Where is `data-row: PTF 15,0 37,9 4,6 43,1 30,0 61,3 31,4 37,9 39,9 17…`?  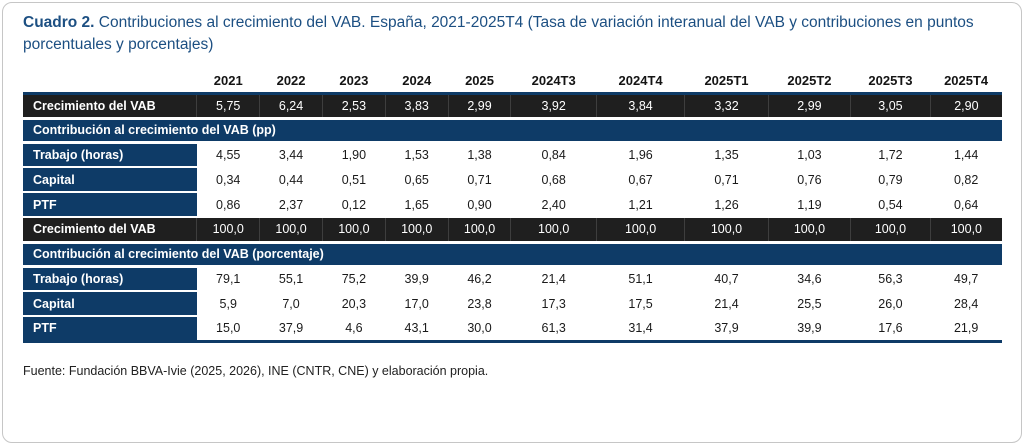 data-row: PTF 15,0 37,9 4,6 43,1 30,0 61,3 31,4 37,9 39,9 17… is located at coordinates (512, 329).